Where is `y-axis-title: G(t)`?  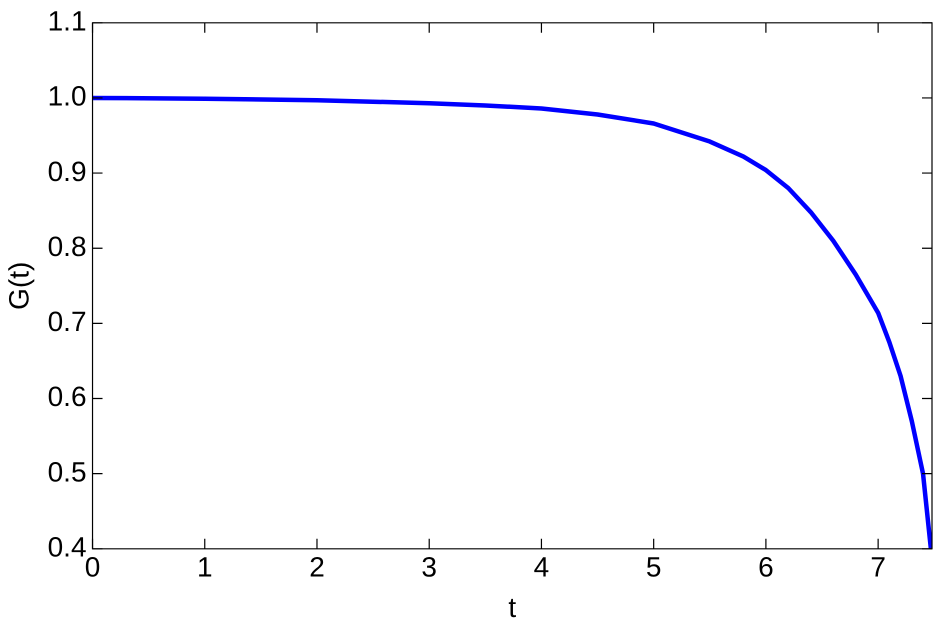
y-axis-title: G(t) is located at coordinates (19, 286).